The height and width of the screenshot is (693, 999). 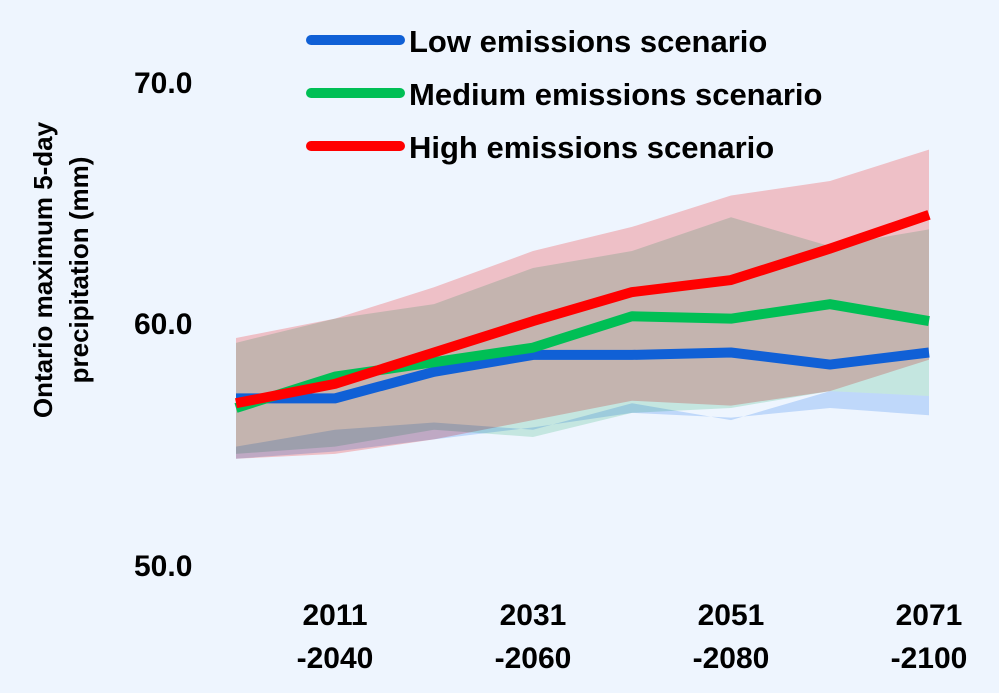 What do you see at coordinates (334, 615) in the screenshot?
I see `x-tick-label: 2011` at bounding box center [334, 615].